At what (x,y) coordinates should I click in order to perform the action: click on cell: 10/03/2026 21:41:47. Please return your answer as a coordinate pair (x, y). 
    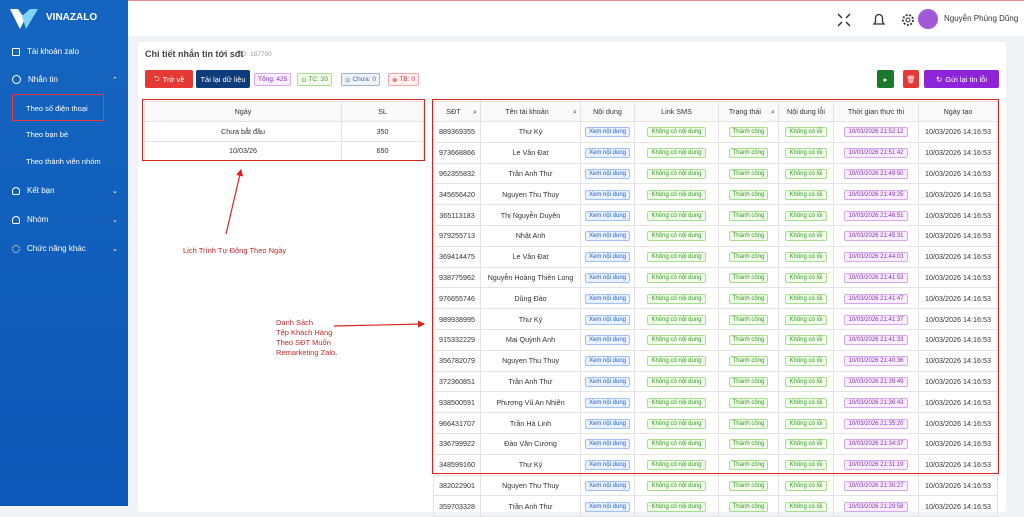
    Looking at the image, I should click on (876, 298).